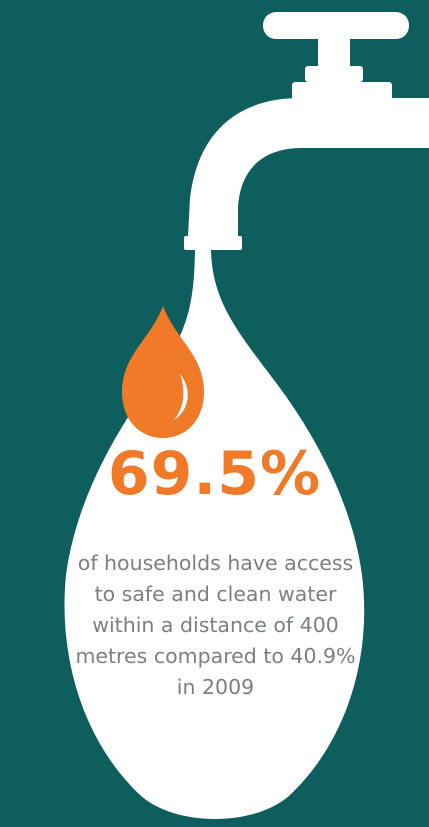 This screenshot has width=429, height=827. I want to click on headline-percentage: 69.5%, so click(214, 474).